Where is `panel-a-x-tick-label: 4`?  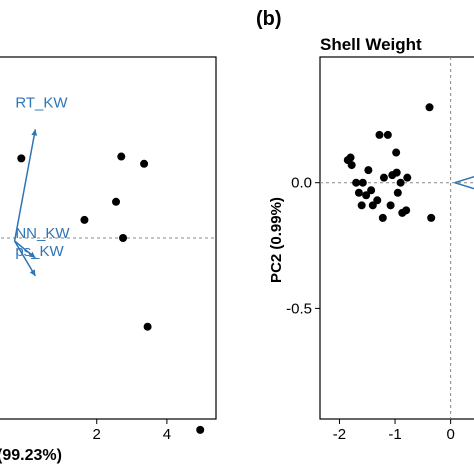
panel-a-x-tick-label: 4 is located at coordinates (167, 434).